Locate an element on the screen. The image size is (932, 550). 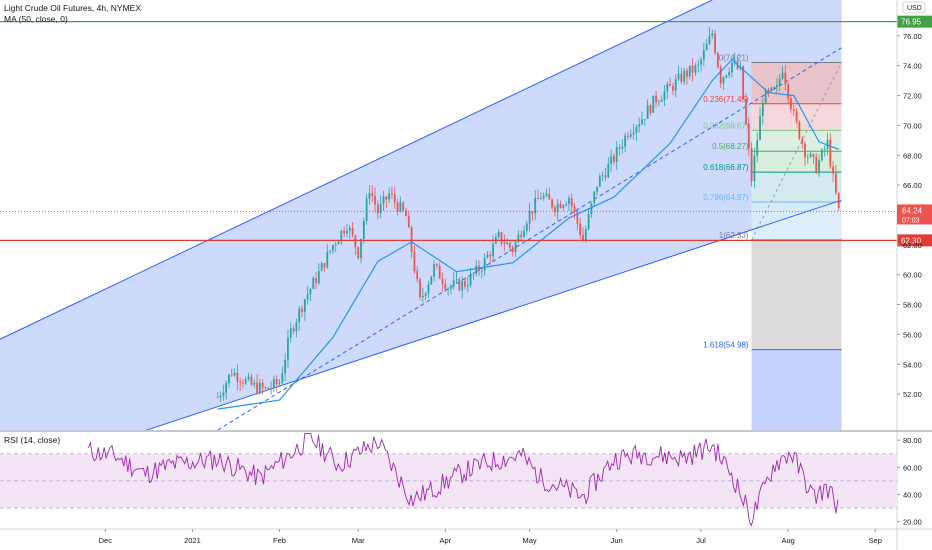
time-tick-label: Aug is located at coordinates (787, 540).